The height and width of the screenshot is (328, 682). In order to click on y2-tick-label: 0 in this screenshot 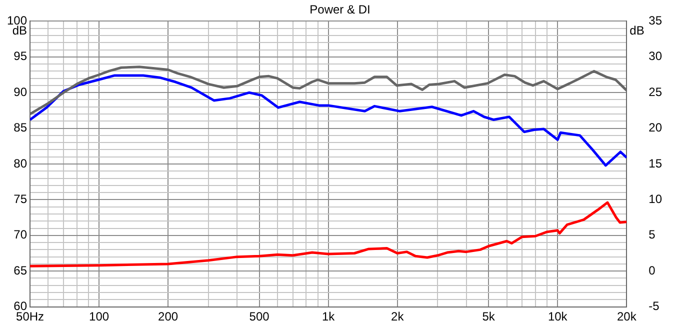, I will do `click(652, 270)`.